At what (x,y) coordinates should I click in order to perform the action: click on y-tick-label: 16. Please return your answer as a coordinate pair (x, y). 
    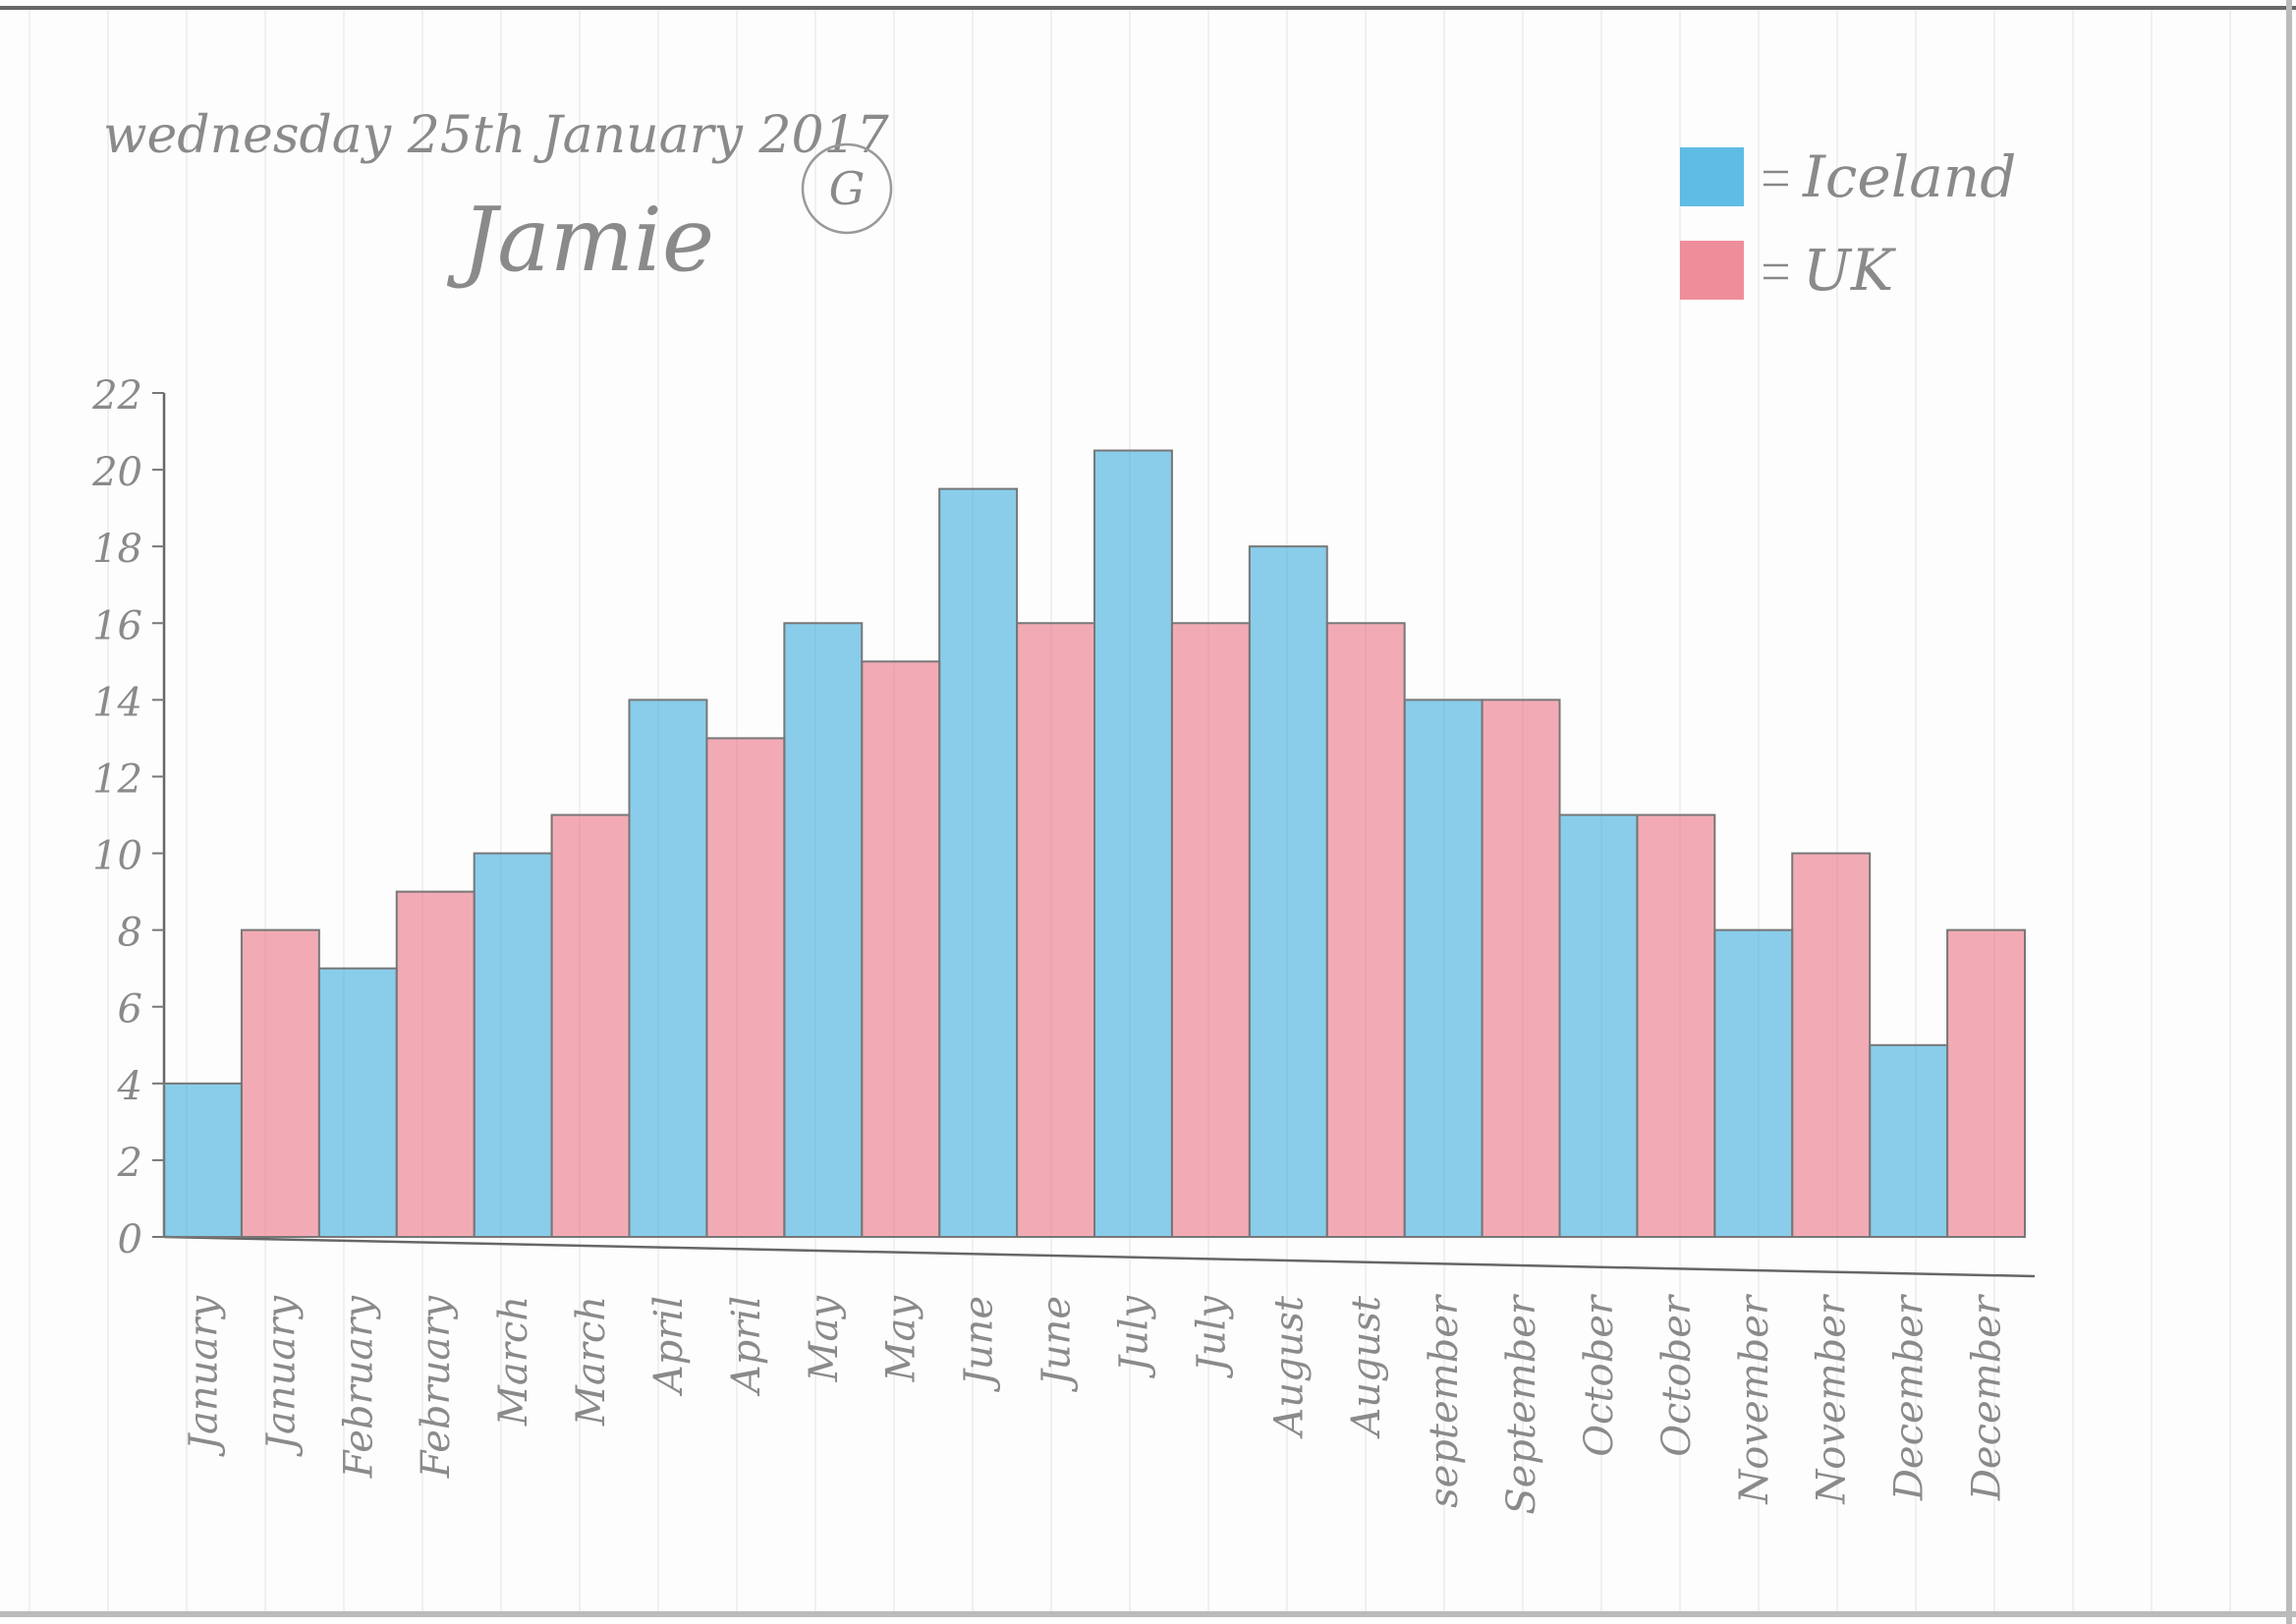
    Looking at the image, I should click on (117, 625).